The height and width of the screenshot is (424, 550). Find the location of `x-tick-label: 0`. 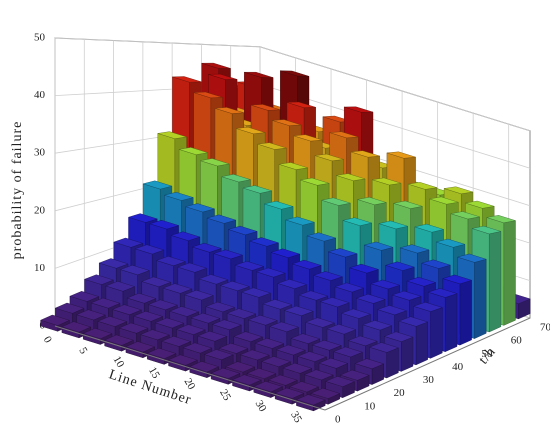

x-tick-label: 0 is located at coordinates (47, 339).